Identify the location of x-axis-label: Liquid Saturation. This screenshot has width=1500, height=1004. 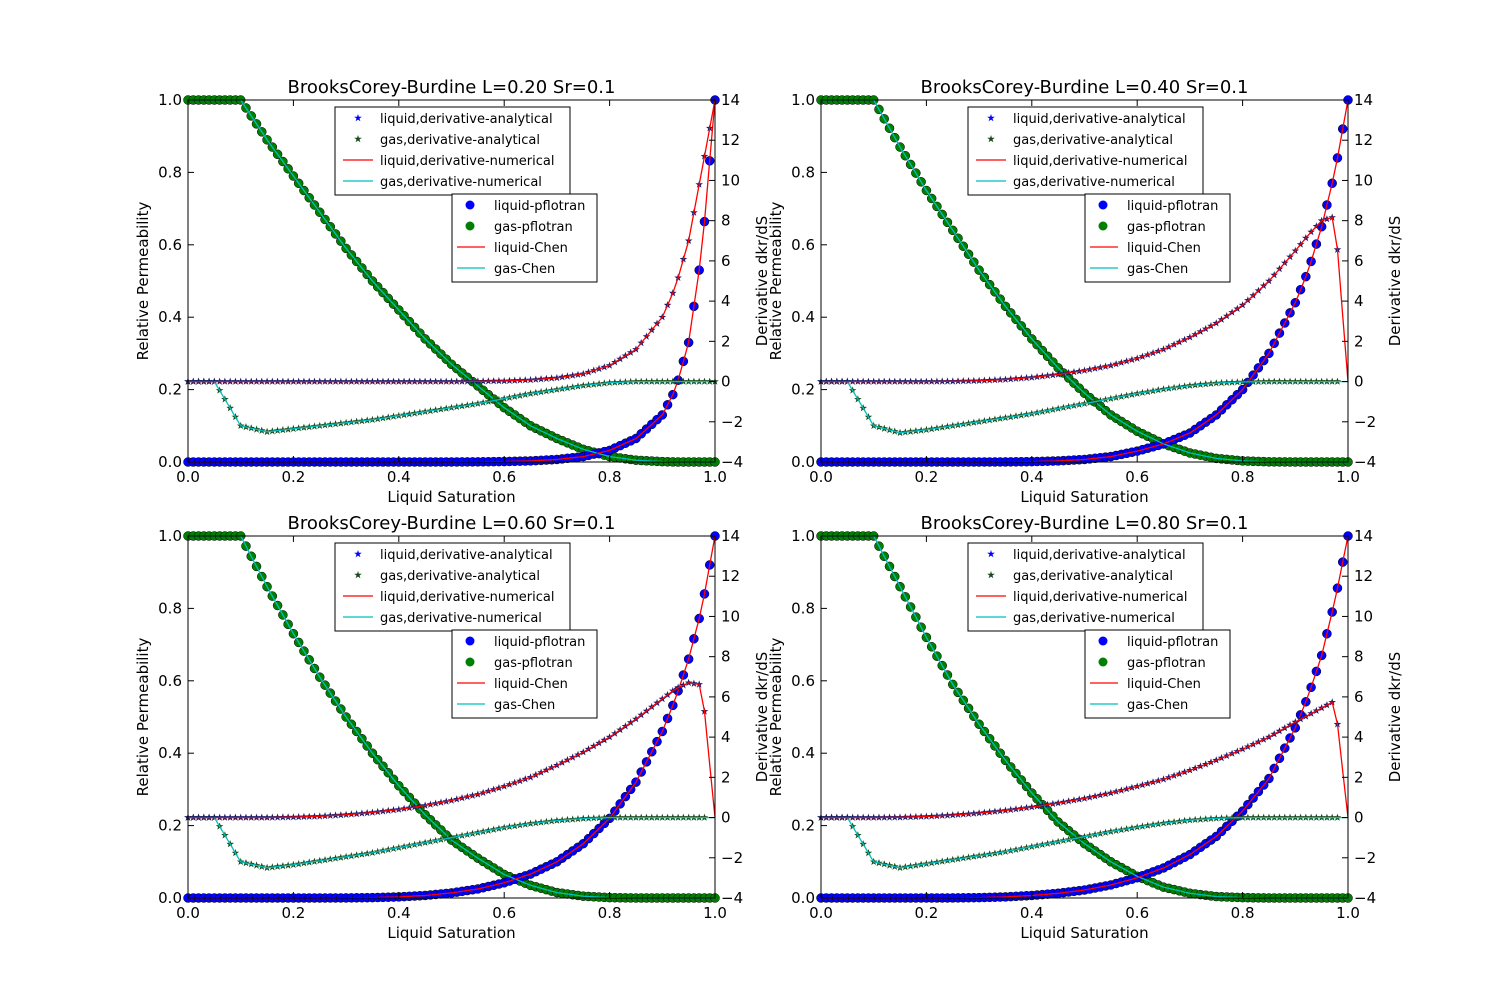
(451, 933).